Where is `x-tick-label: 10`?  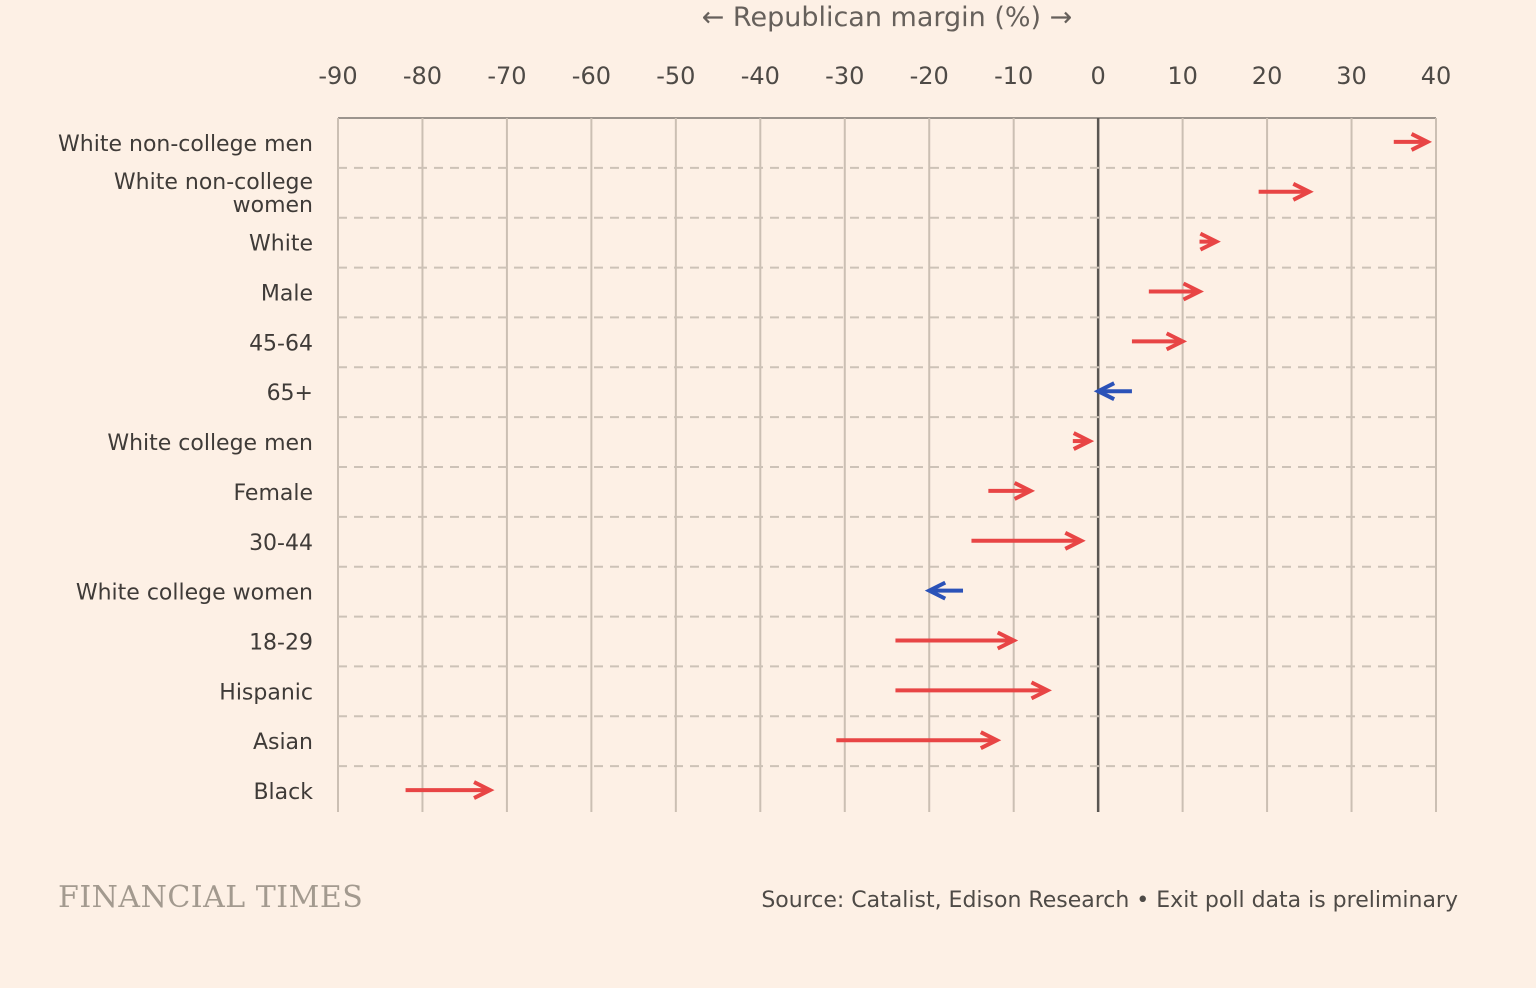
x-tick-label: 10 is located at coordinates (1182, 76).